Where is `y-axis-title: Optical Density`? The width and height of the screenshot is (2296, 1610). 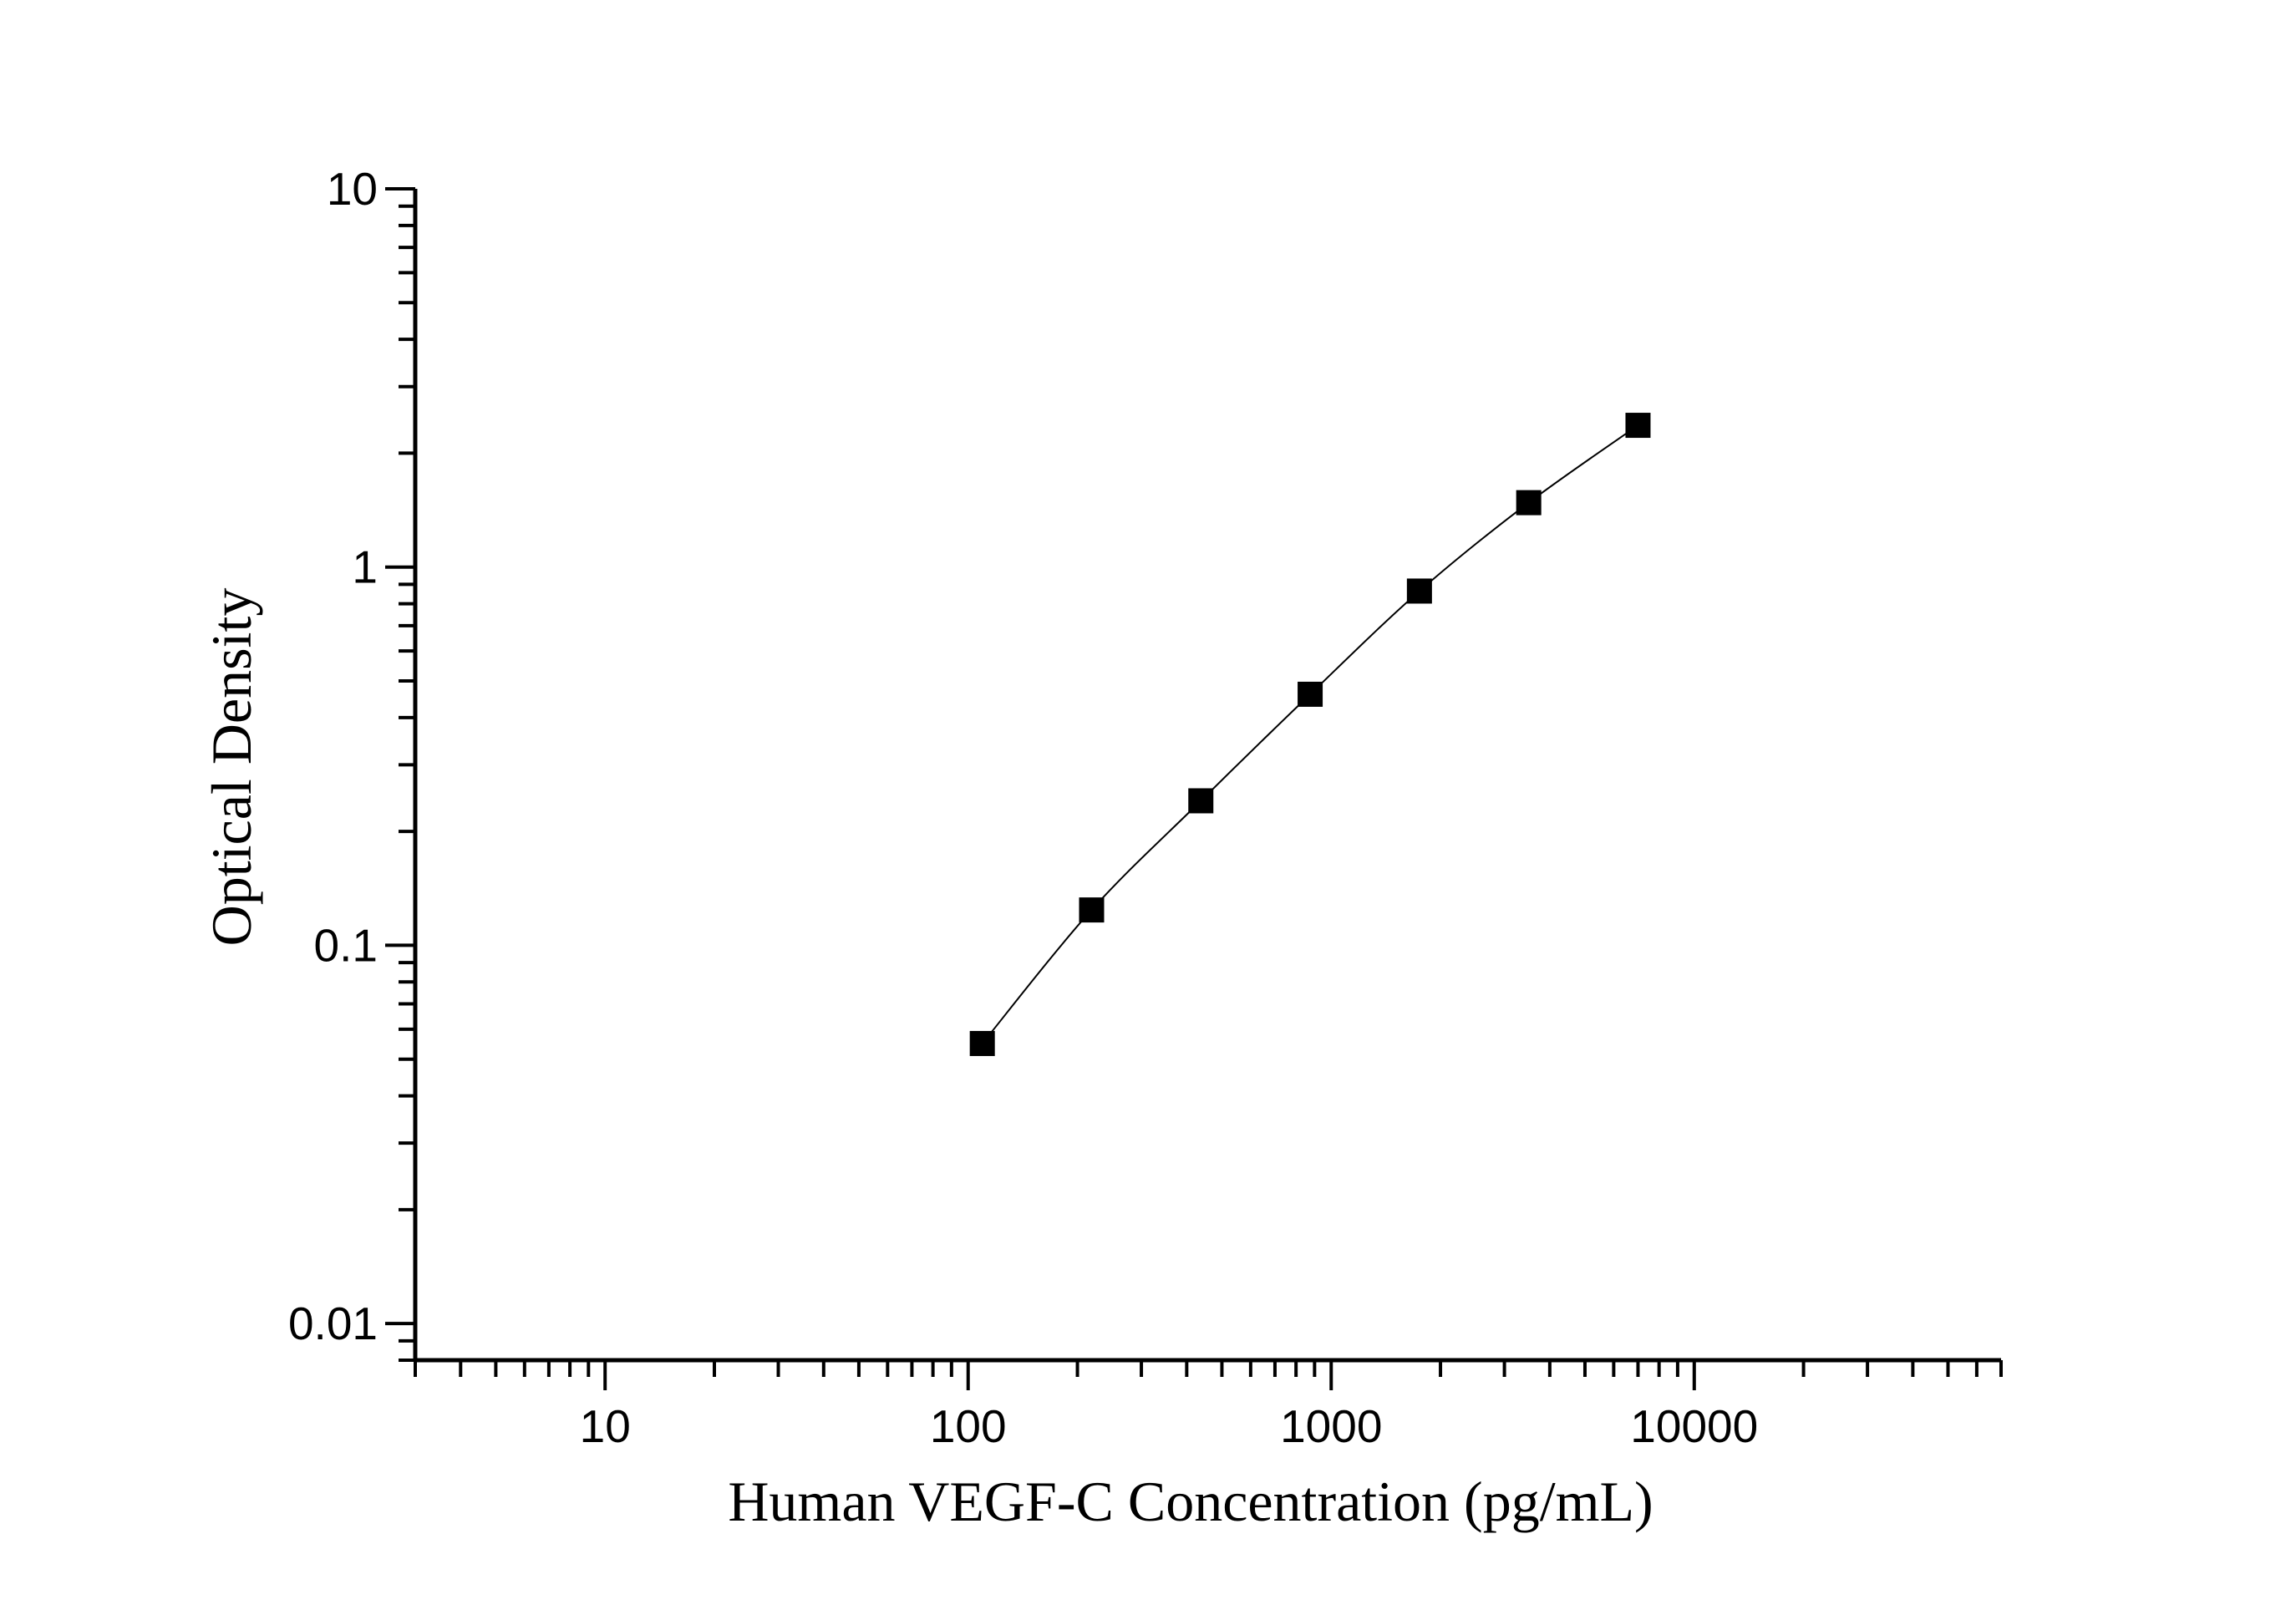
y-axis-title: Optical Density is located at coordinates (232, 767).